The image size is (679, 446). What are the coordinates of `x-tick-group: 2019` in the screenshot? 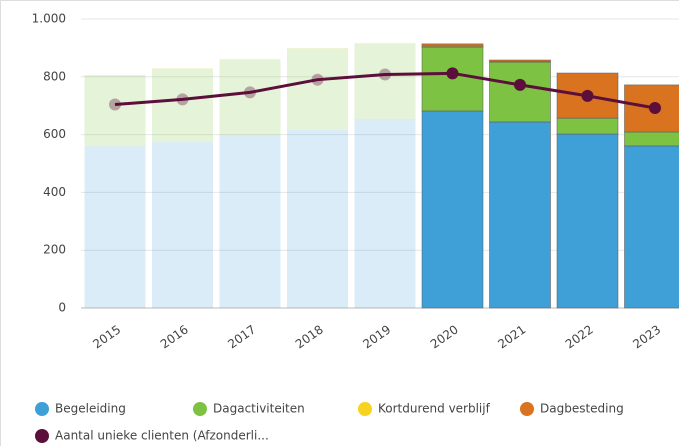 It's located at (376, 336).